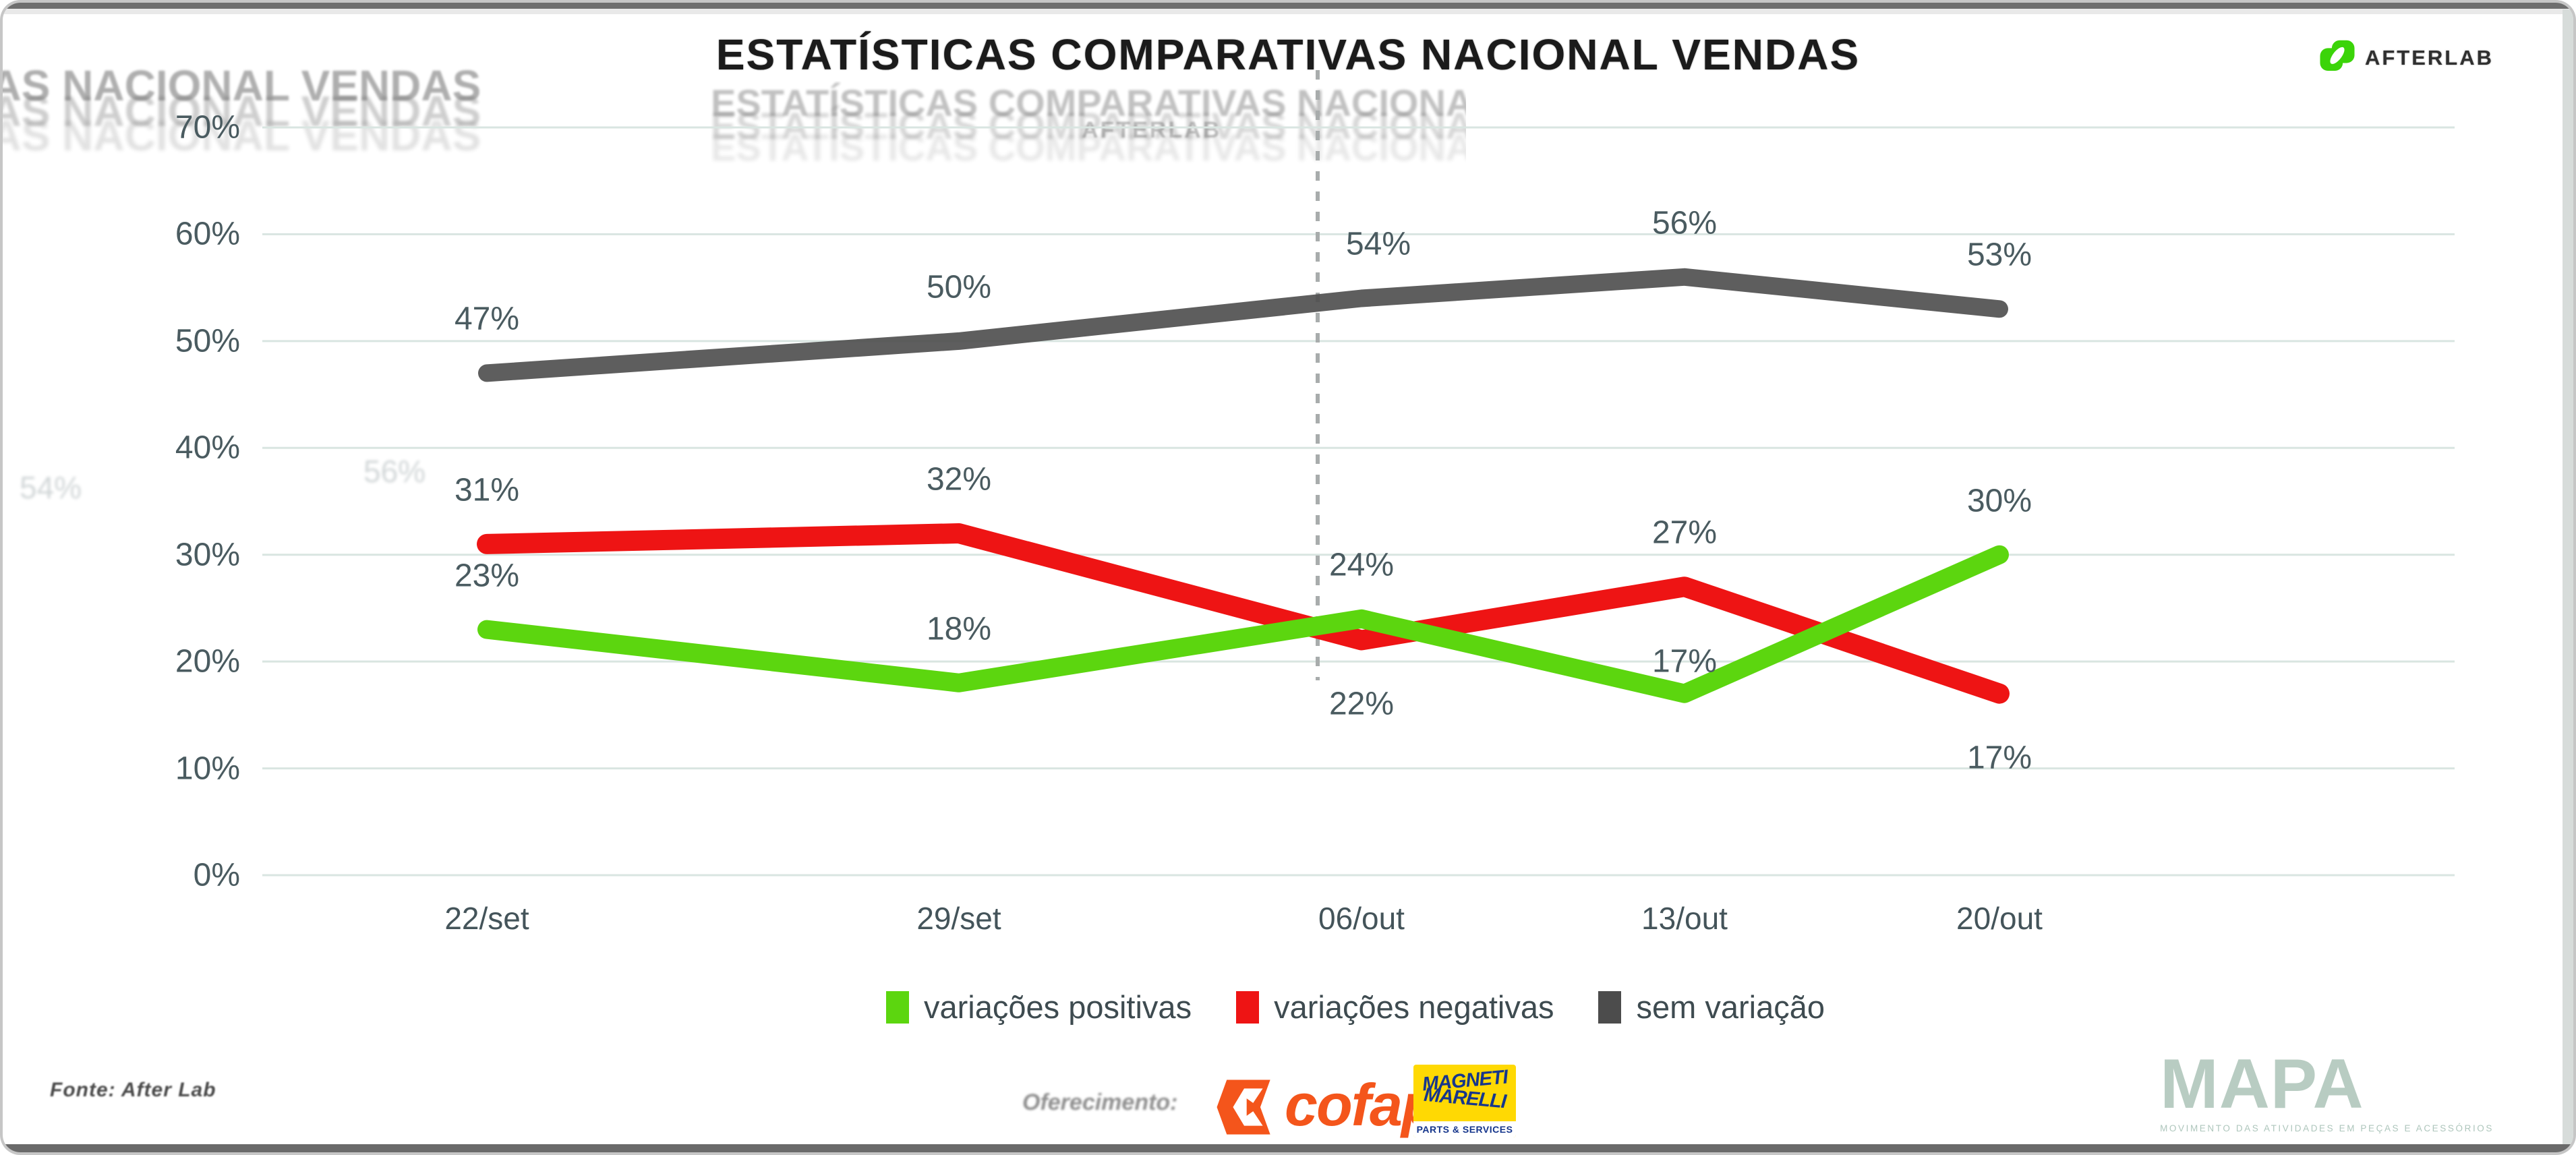 The height and width of the screenshot is (1155, 2576). I want to click on afterlab-logo: AFTERLAB, so click(2406, 57).